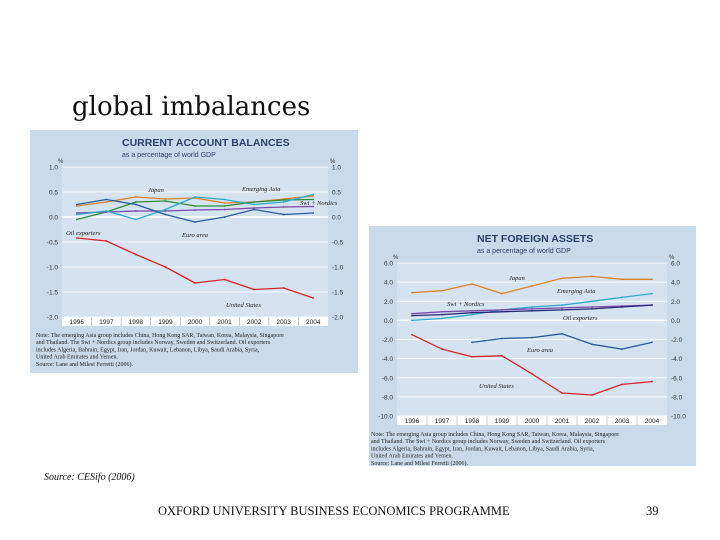  What do you see at coordinates (388, 264) in the screenshot?
I see `y-tick-label-left: 6.0` at bounding box center [388, 264].